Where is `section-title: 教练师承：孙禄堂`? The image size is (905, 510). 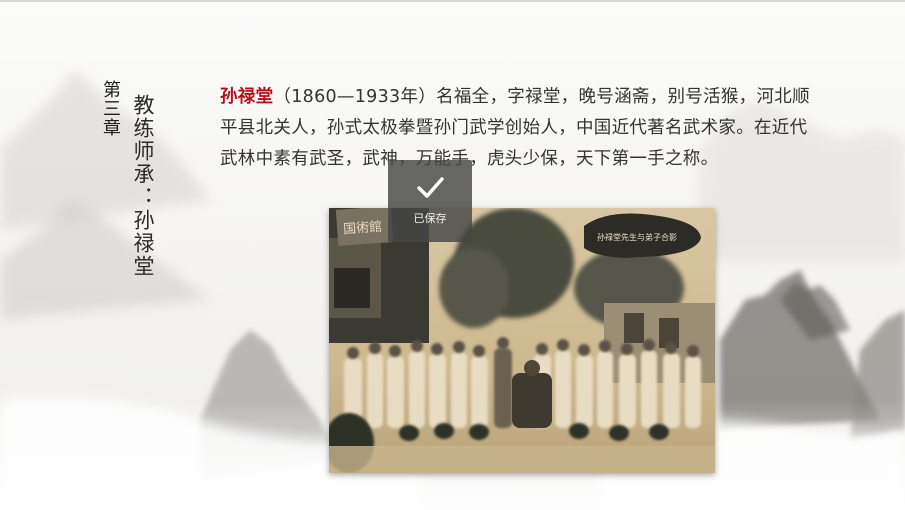 section-title: 教练师承：孙禄堂 is located at coordinates (143, 186).